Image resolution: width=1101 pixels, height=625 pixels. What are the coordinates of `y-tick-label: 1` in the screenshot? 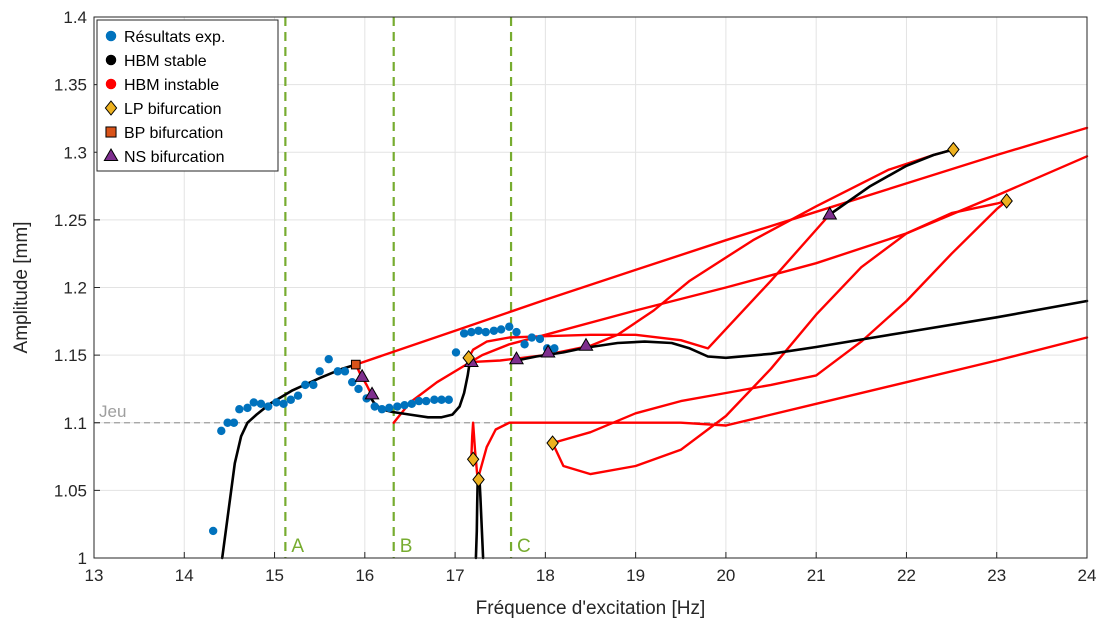 It's located at (82, 558).